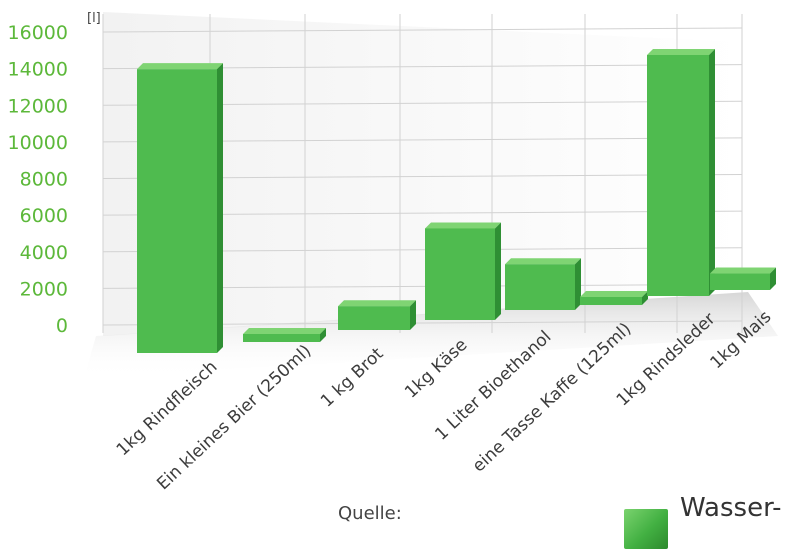  I want to click on source-label: Quelle:, so click(370, 513).